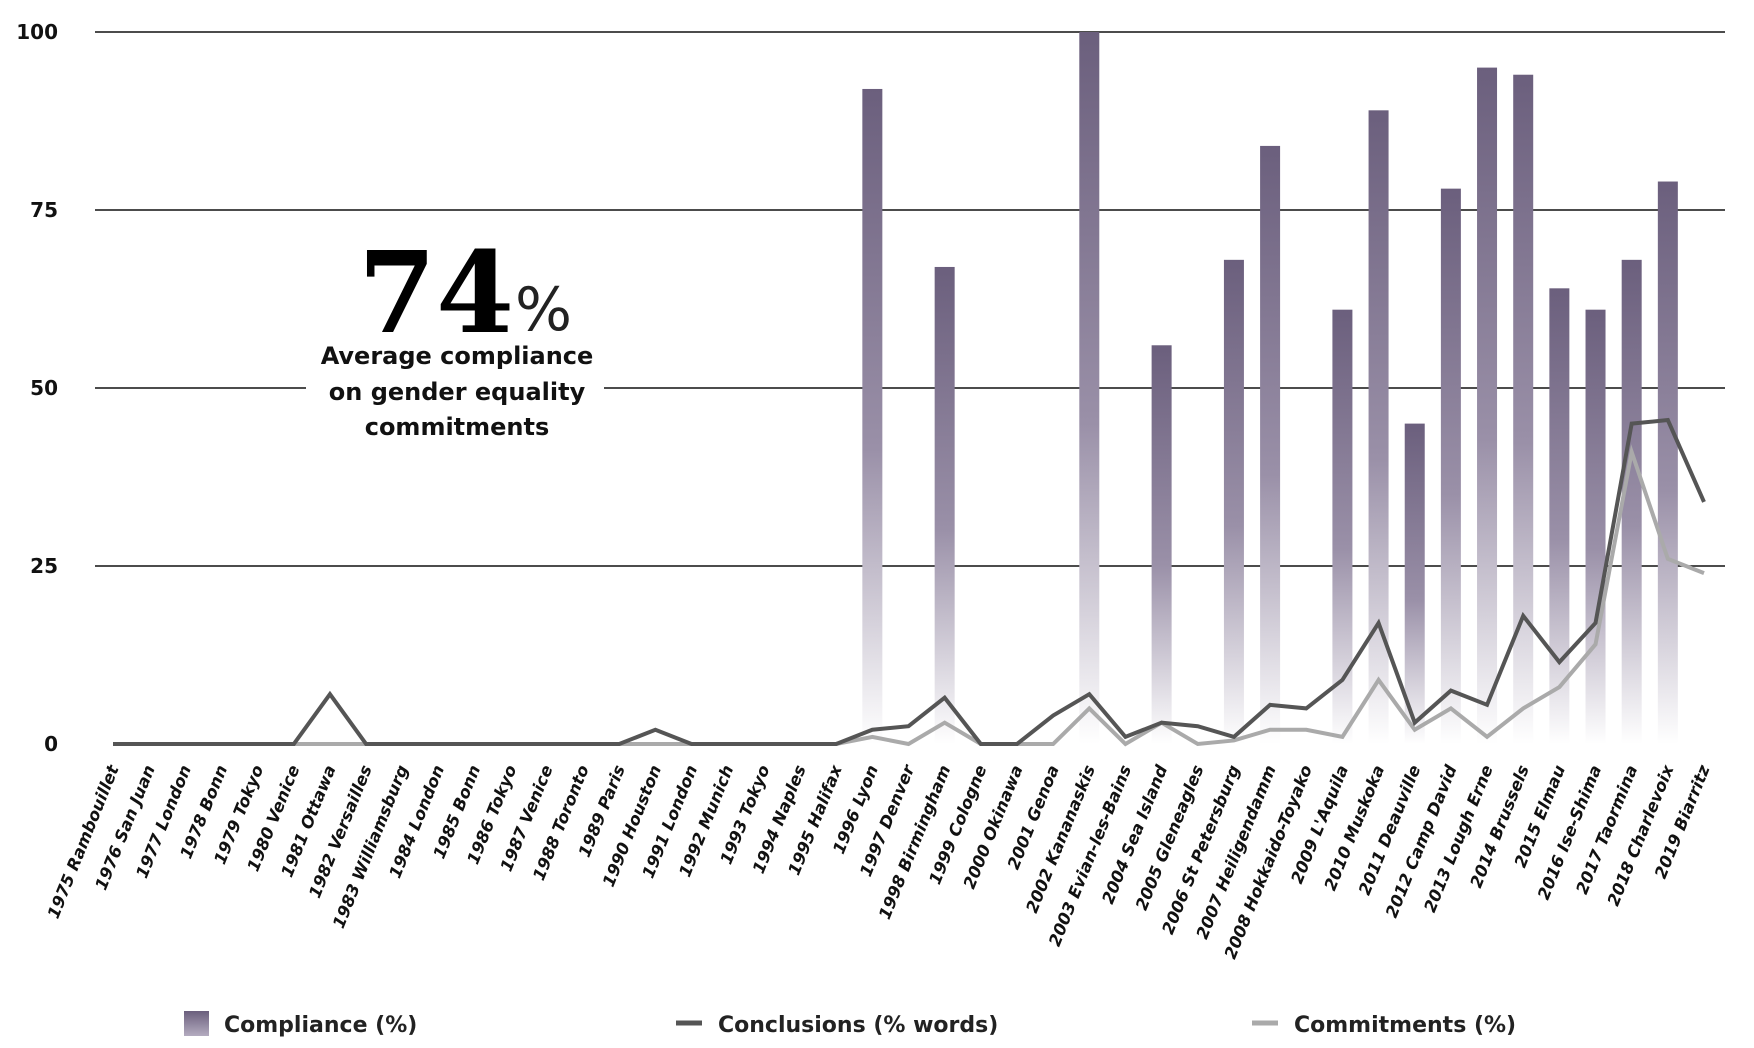 The height and width of the screenshot is (1048, 1754). Describe the element at coordinates (543, 310) in the screenshot. I see `annotation-unit: %` at that location.